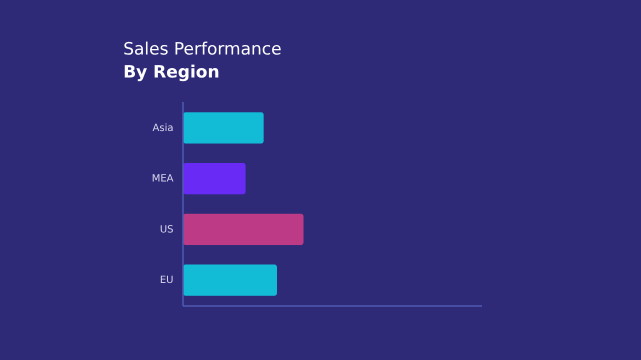 This screenshot has height=360, width=641. Describe the element at coordinates (167, 280) in the screenshot. I see `y-tick-label: EU` at that location.